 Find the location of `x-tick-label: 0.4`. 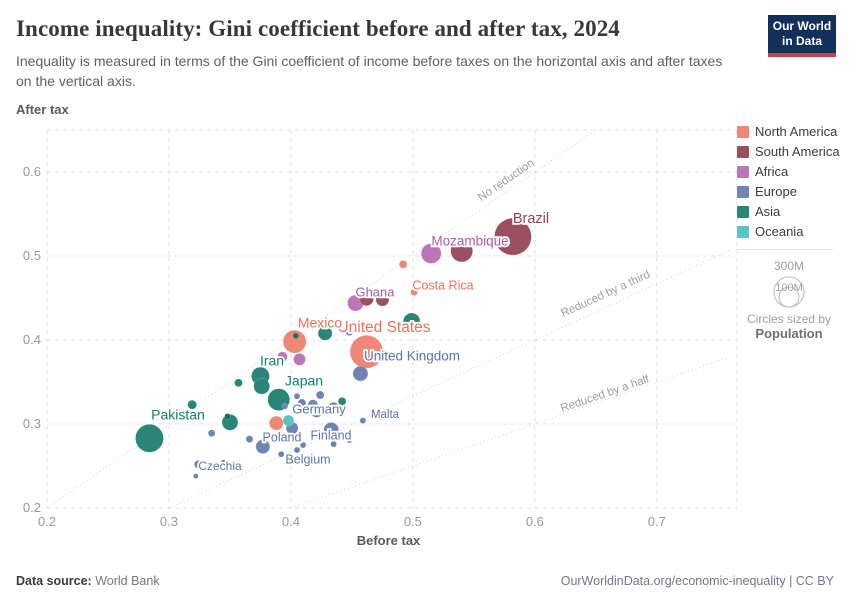

x-tick-label: 0.4 is located at coordinates (291, 521).